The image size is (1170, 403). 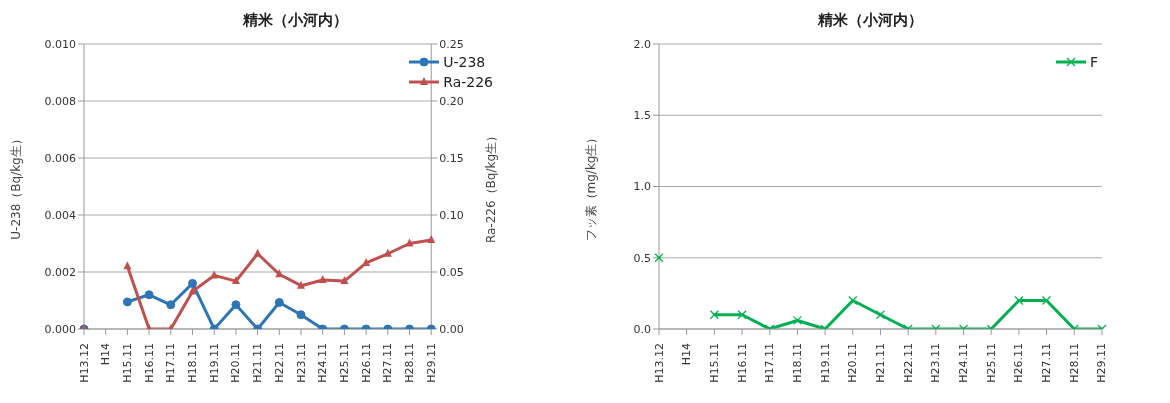 What do you see at coordinates (451, 329) in the screenshot?
I see `y2-tick-label: 0.00` at bounding box center [451, 329].